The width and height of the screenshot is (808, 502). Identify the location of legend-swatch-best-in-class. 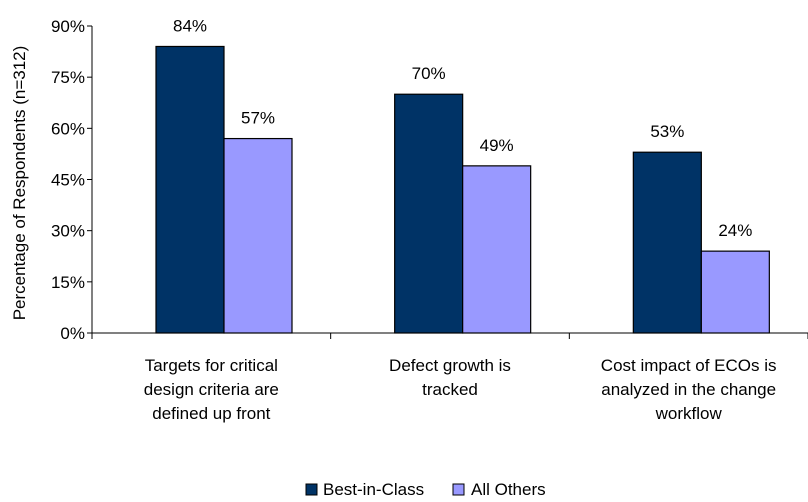
(311, 489).